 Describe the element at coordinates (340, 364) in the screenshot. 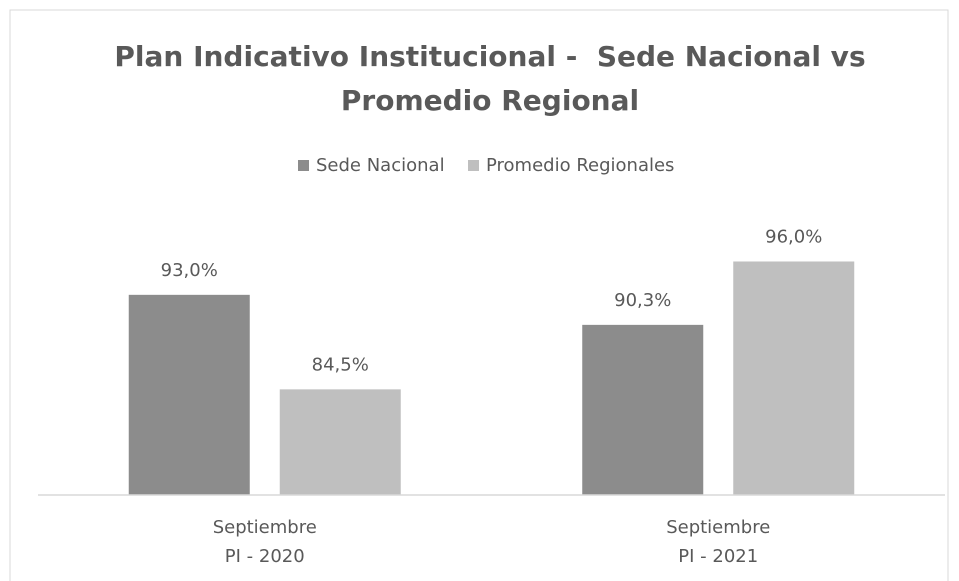

I see `data-label: 84,5%` at that location.